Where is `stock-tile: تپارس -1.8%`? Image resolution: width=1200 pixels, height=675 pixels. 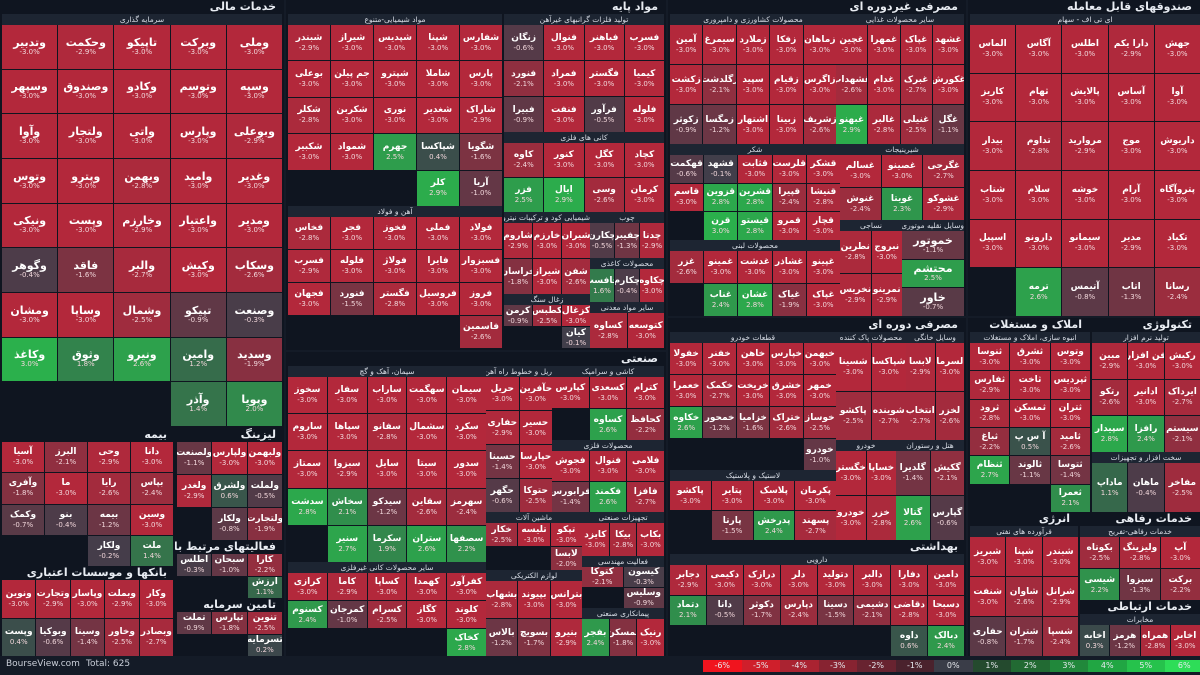 stock-tile: تپارس -1.8% is located at coordinates (229, 623).